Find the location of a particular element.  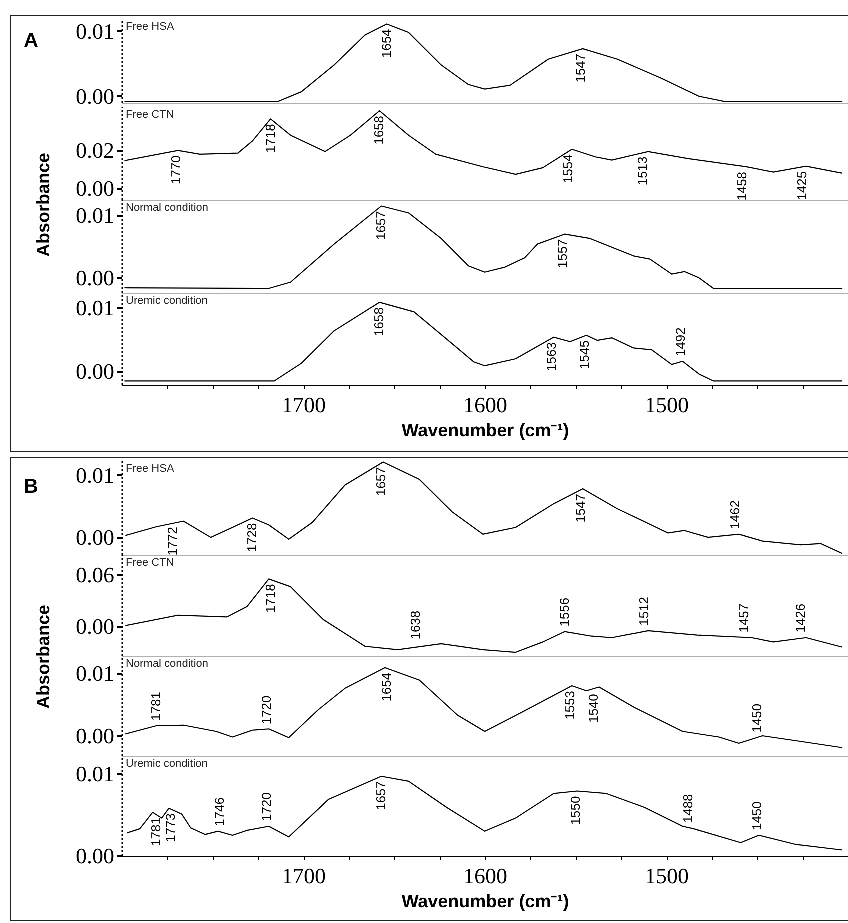

annotation: 1425 is located at coordinates (802, 185).